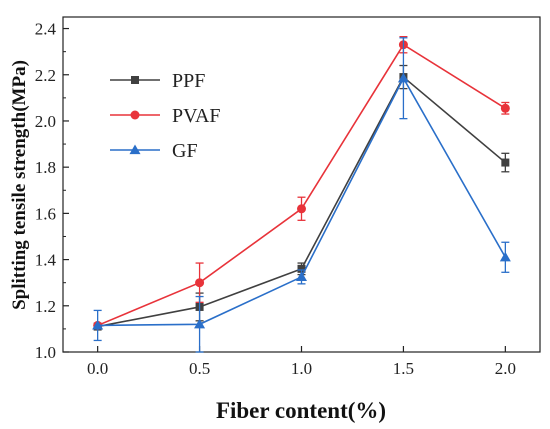 This screenshot has width=550, height=429. Describe the element at coordinates (301, 410) in the screenshot. I see `x-axis-title: Fiber content(%)` at that location.